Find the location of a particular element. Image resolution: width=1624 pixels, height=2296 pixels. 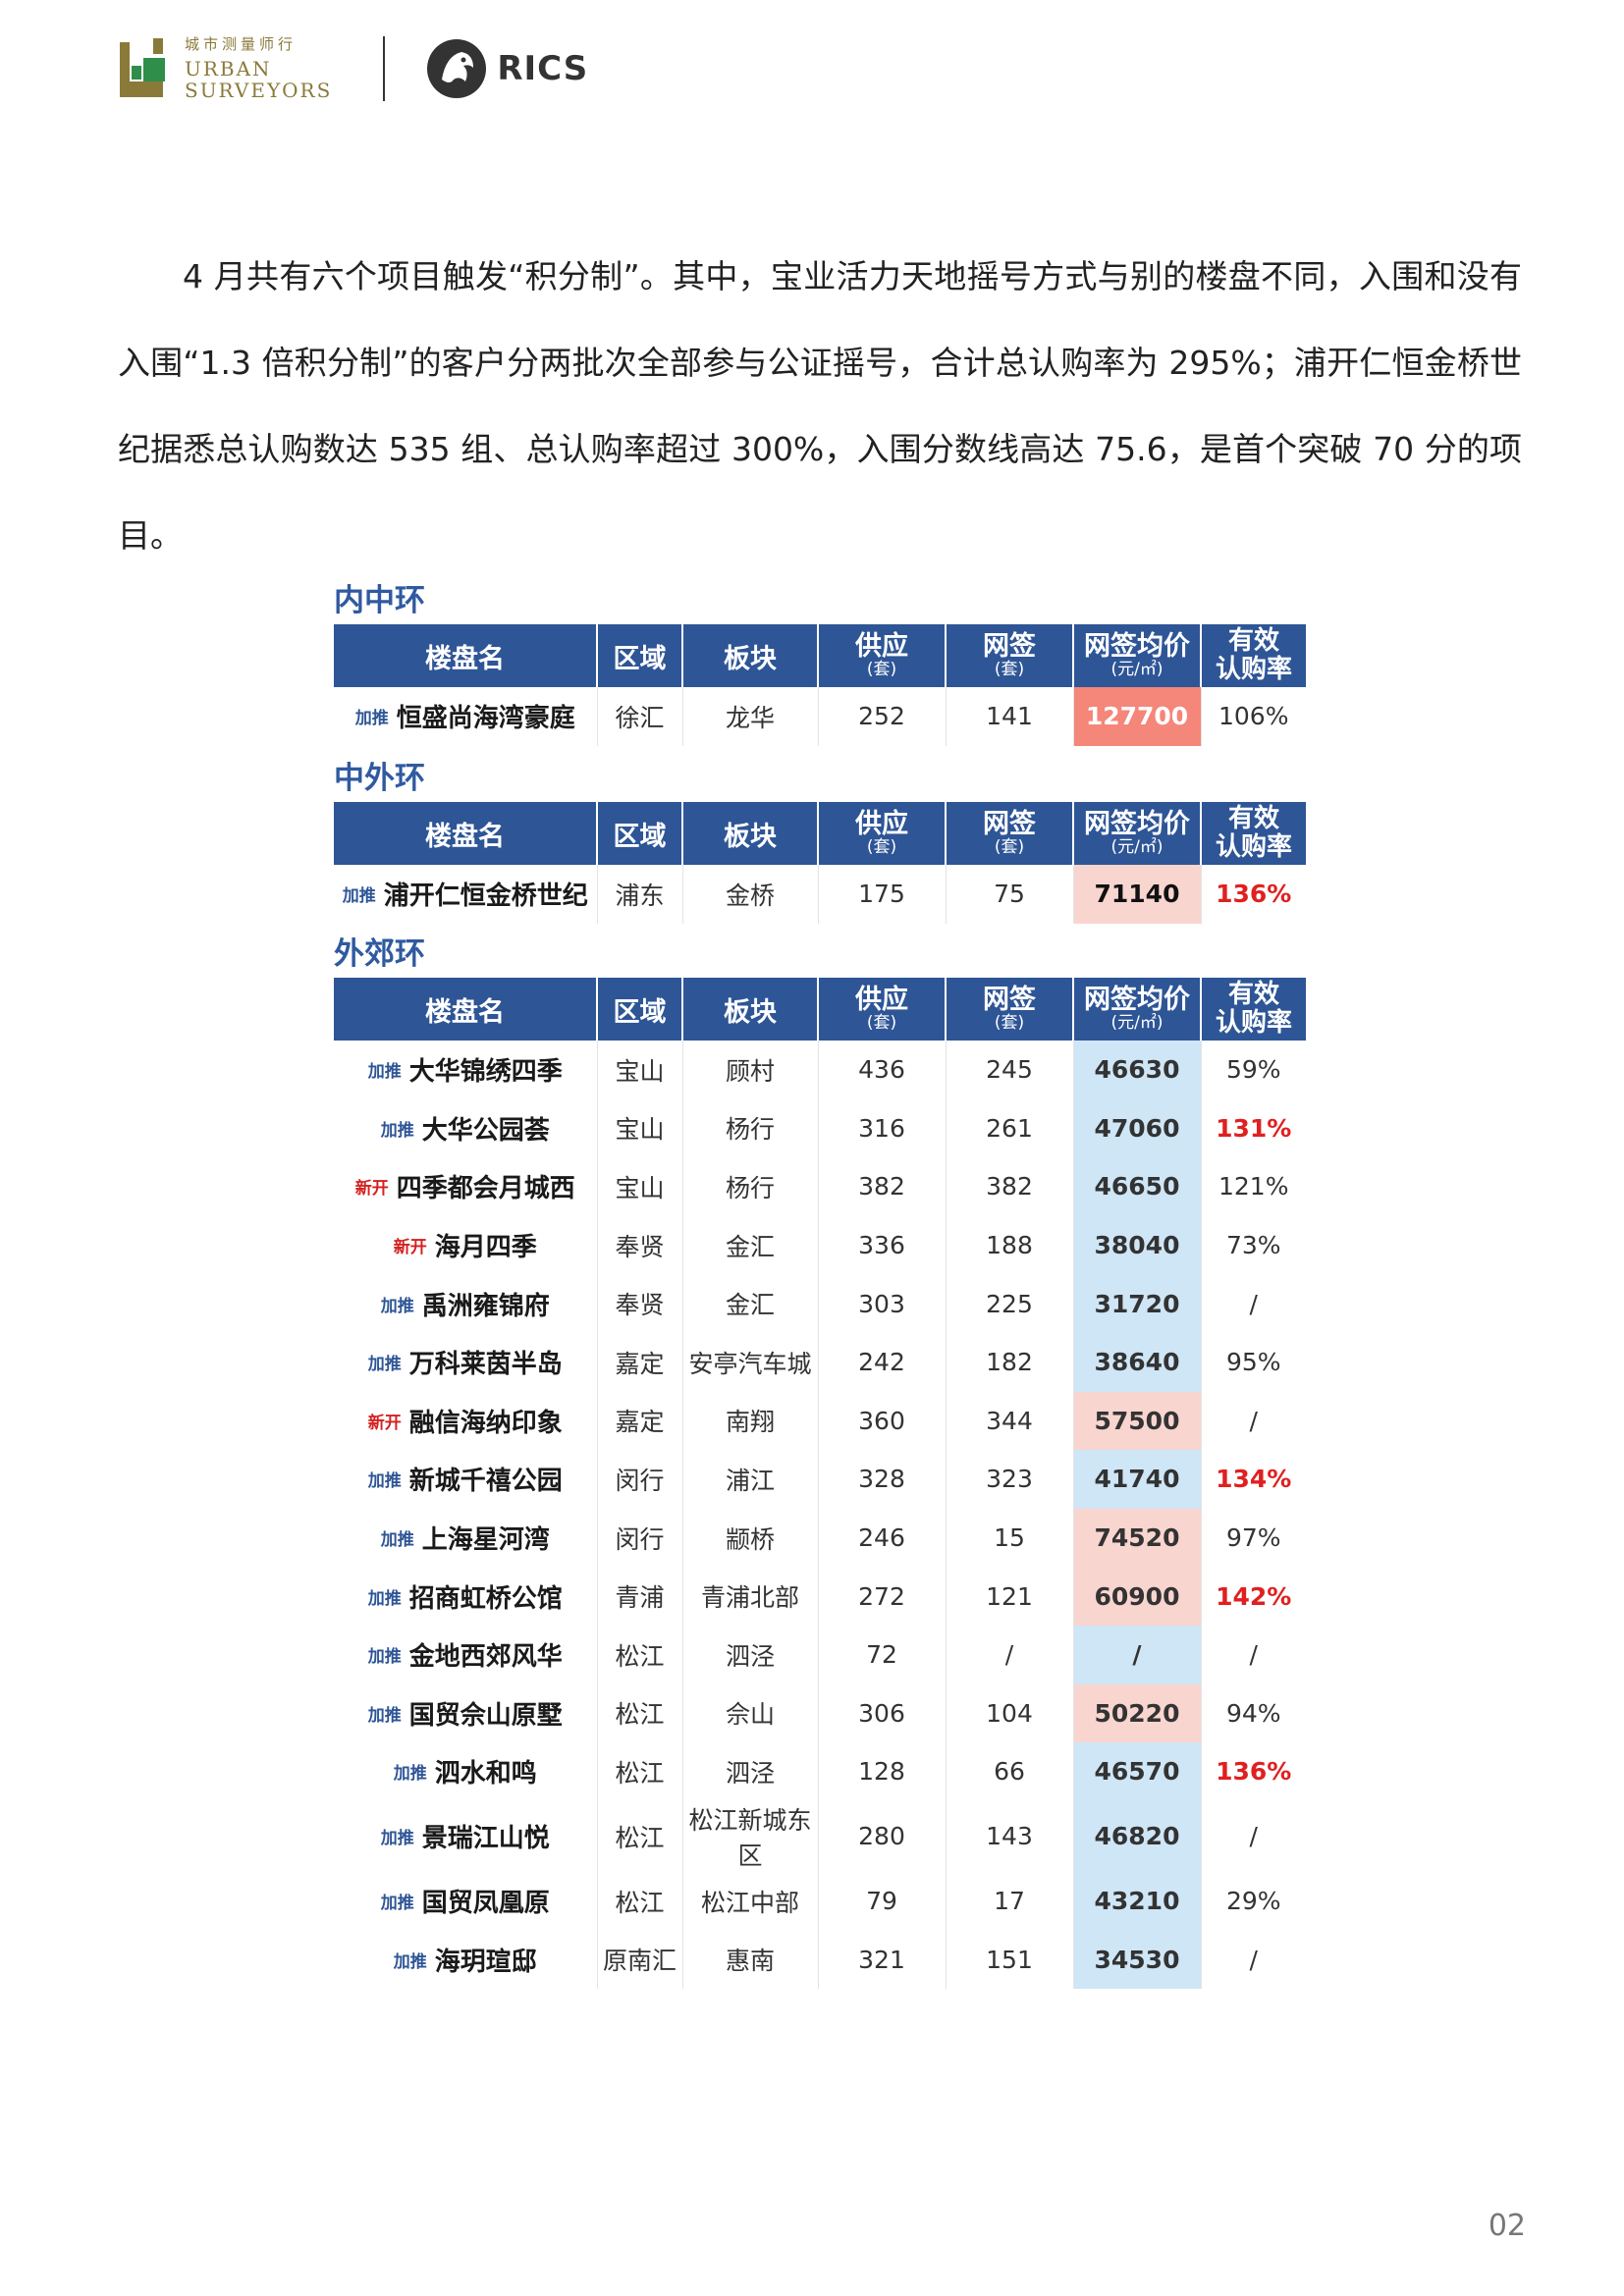

col-header-rate: 有效 认购率 is located at coordinates (1253, 834).